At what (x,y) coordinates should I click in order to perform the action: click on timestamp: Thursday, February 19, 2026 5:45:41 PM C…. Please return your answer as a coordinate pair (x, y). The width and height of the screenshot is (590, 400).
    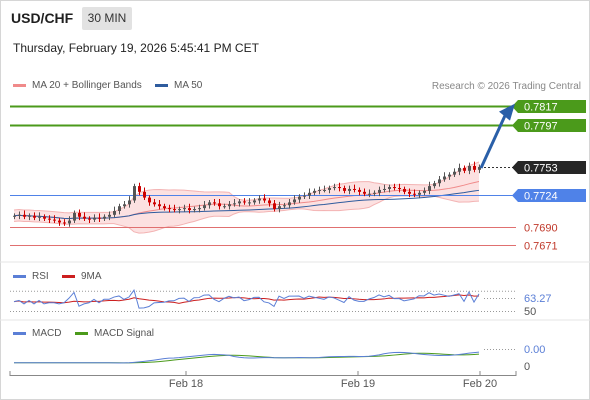
    Looking at the image, I should click on (136, 48).